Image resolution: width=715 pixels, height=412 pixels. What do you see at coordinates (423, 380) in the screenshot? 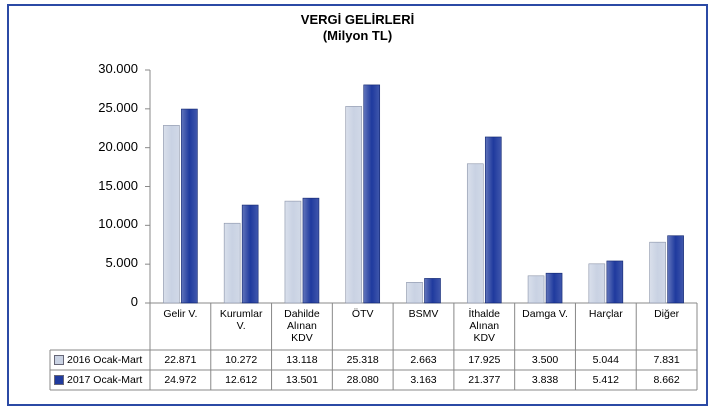
I see `data-label: 3.163` at bounding box center [423, 380].